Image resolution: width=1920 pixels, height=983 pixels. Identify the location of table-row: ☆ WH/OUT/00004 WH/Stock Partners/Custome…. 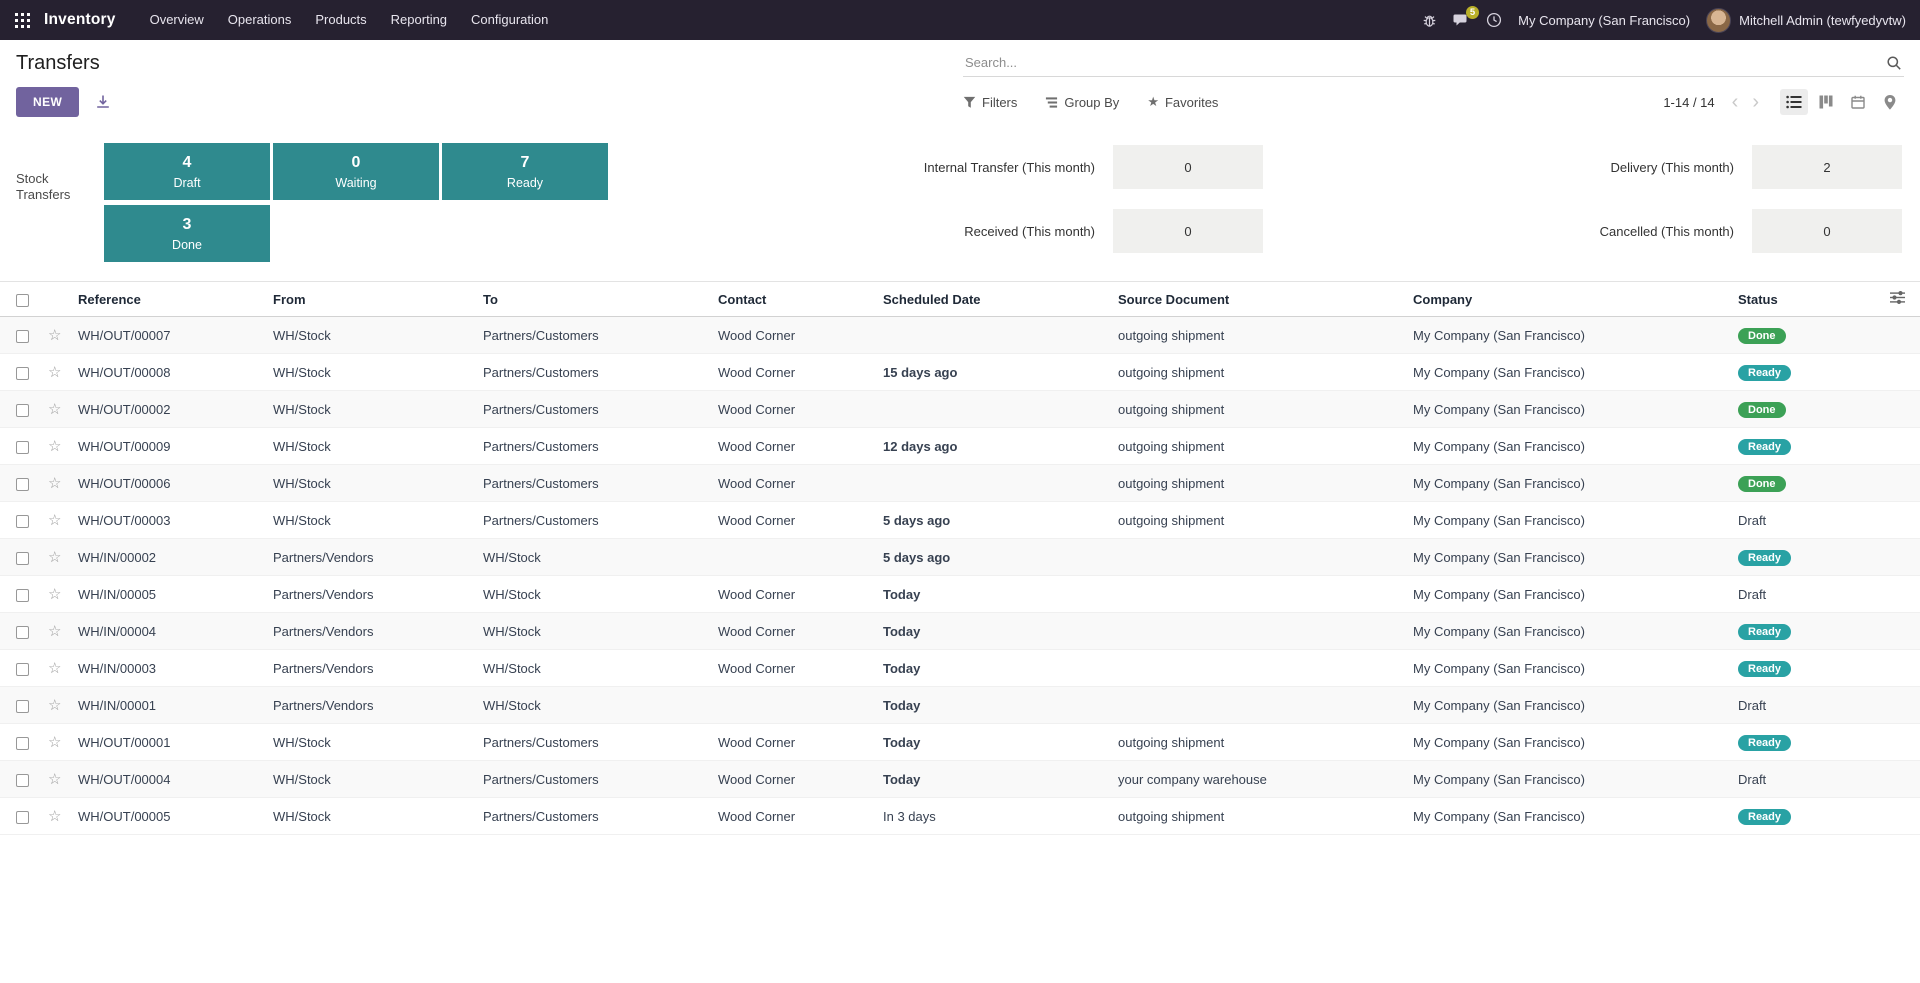
(960, 779).